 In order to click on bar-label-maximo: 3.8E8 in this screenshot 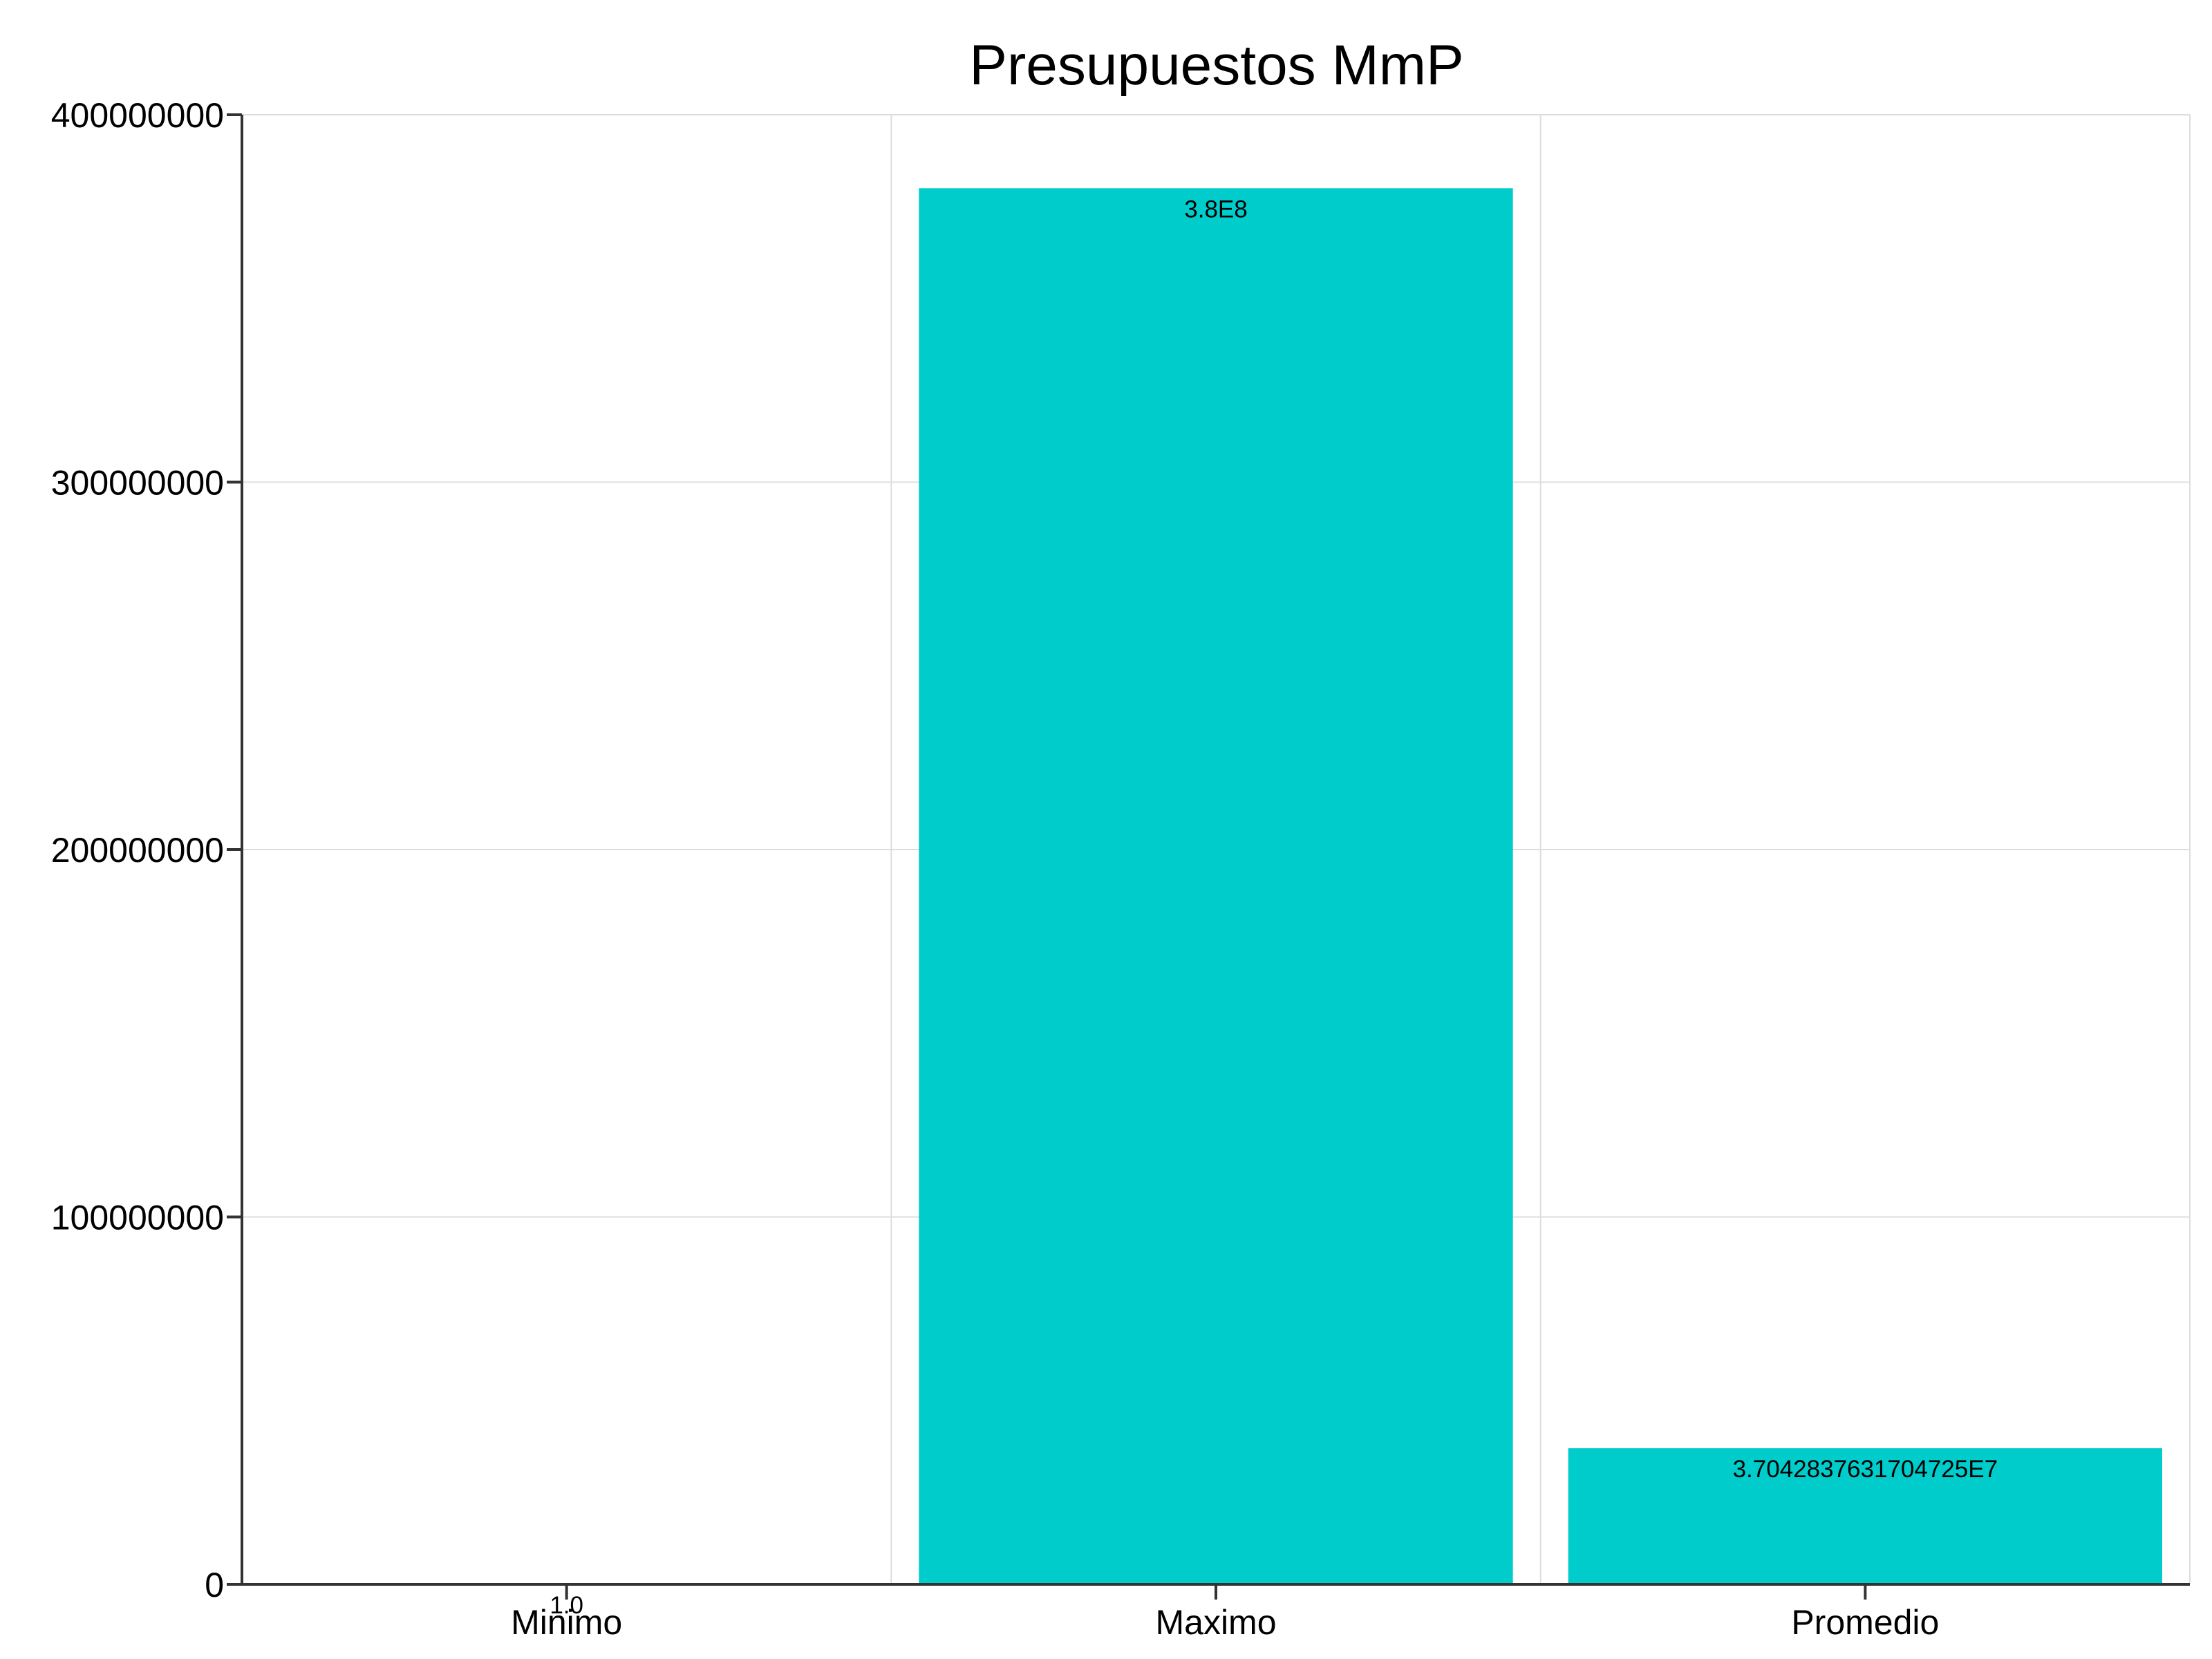, I will do `click(1215, 209)`.